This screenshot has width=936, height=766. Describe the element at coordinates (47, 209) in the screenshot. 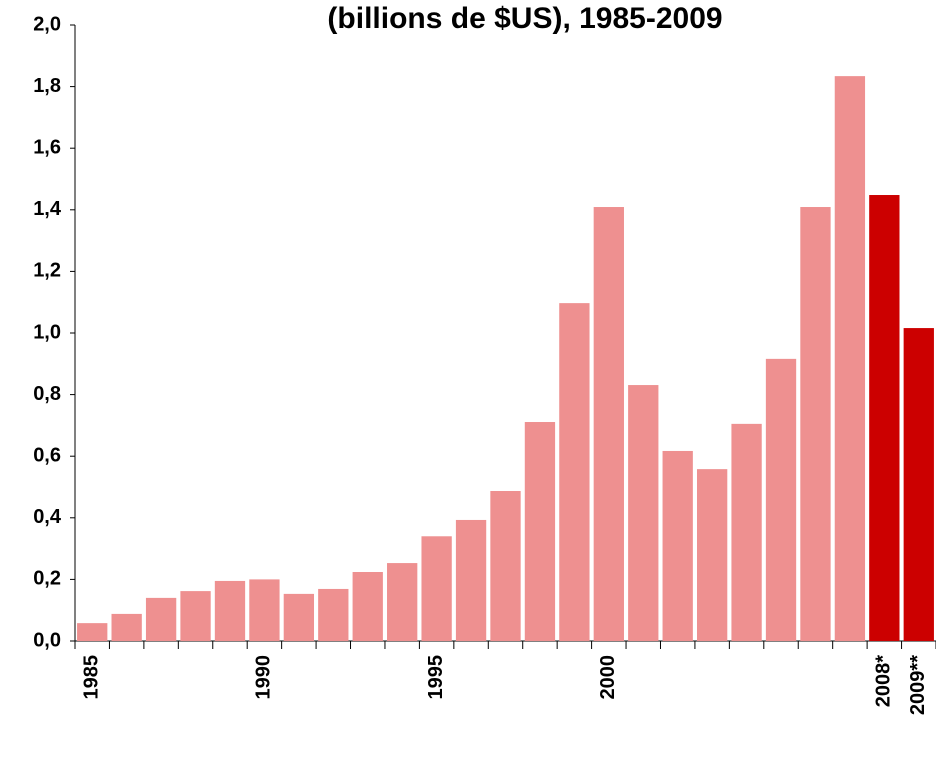

I see `y-tick-label: 1,4` at that location.